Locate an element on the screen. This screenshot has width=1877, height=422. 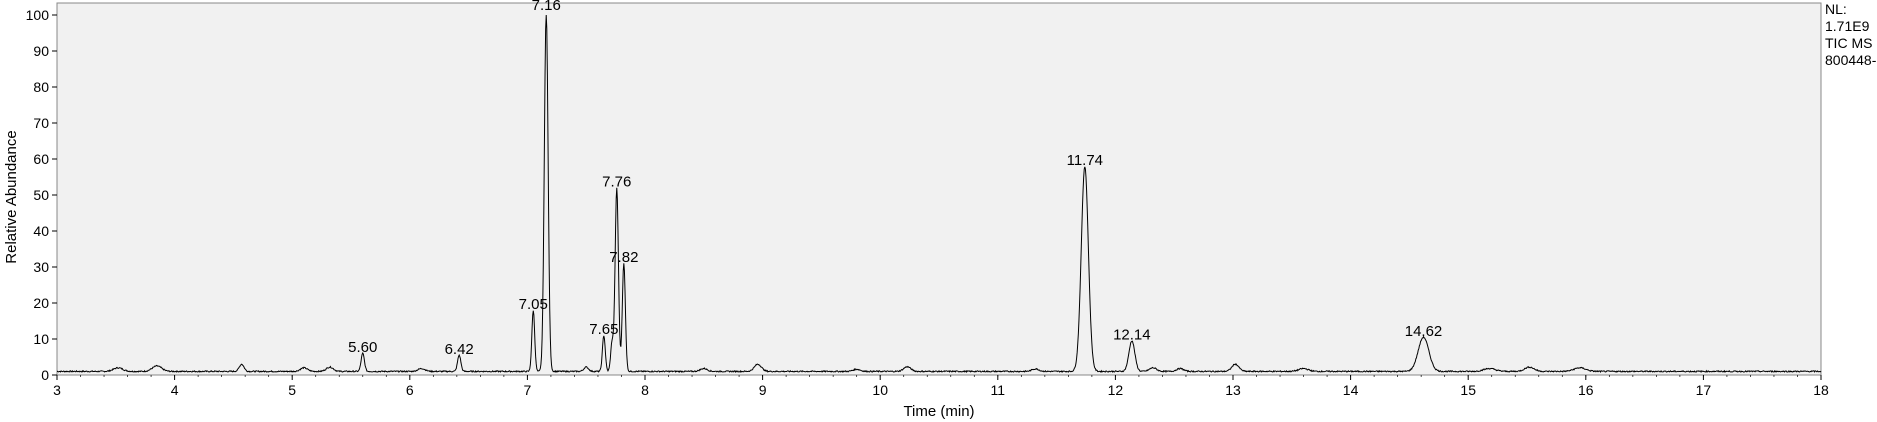
x-tick-label: 4 is located at coordinates (175, 390).